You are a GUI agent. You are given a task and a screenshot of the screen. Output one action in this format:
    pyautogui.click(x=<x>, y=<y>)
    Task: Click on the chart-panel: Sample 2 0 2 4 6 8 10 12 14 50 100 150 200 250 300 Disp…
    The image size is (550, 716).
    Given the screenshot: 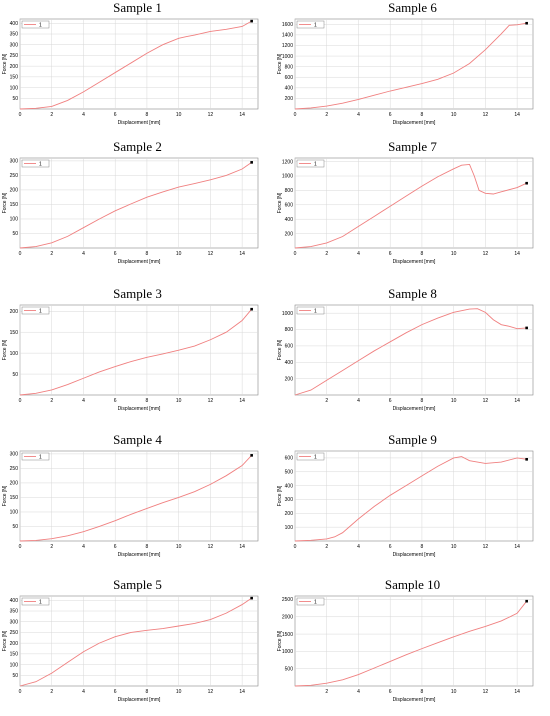 What is the action you would take?
    pyautogui.click(x=137, y=208)
    